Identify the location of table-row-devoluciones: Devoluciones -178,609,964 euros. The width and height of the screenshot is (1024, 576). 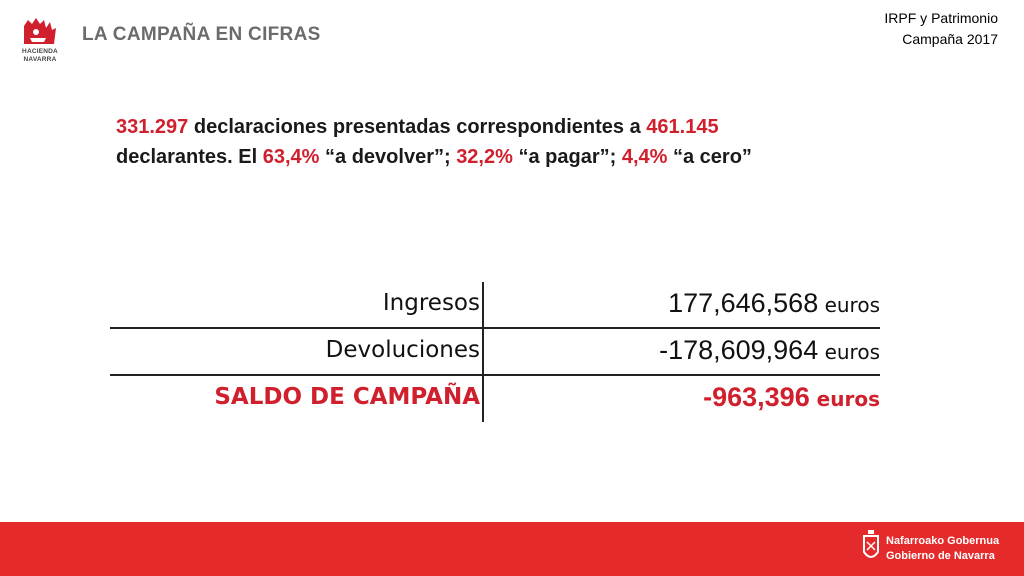
(495, 352).